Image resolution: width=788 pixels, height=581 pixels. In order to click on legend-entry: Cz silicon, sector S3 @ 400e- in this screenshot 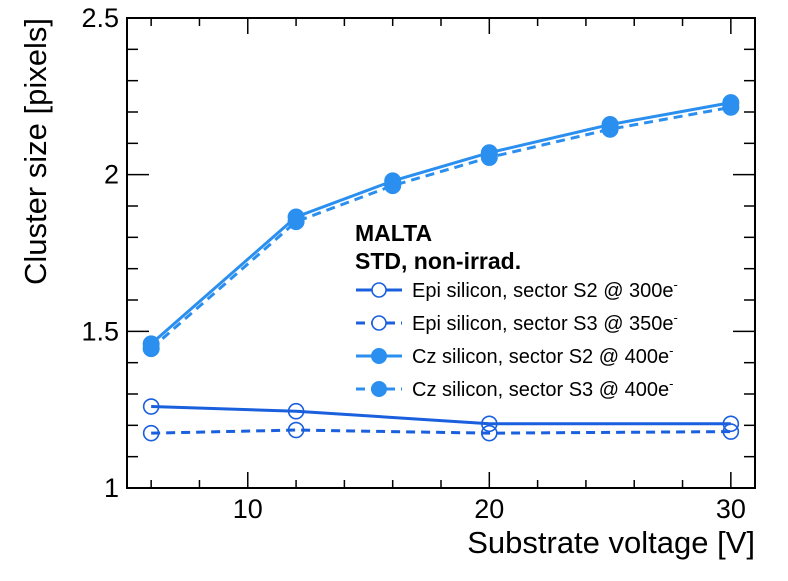, I will do `click(514, 388)`.